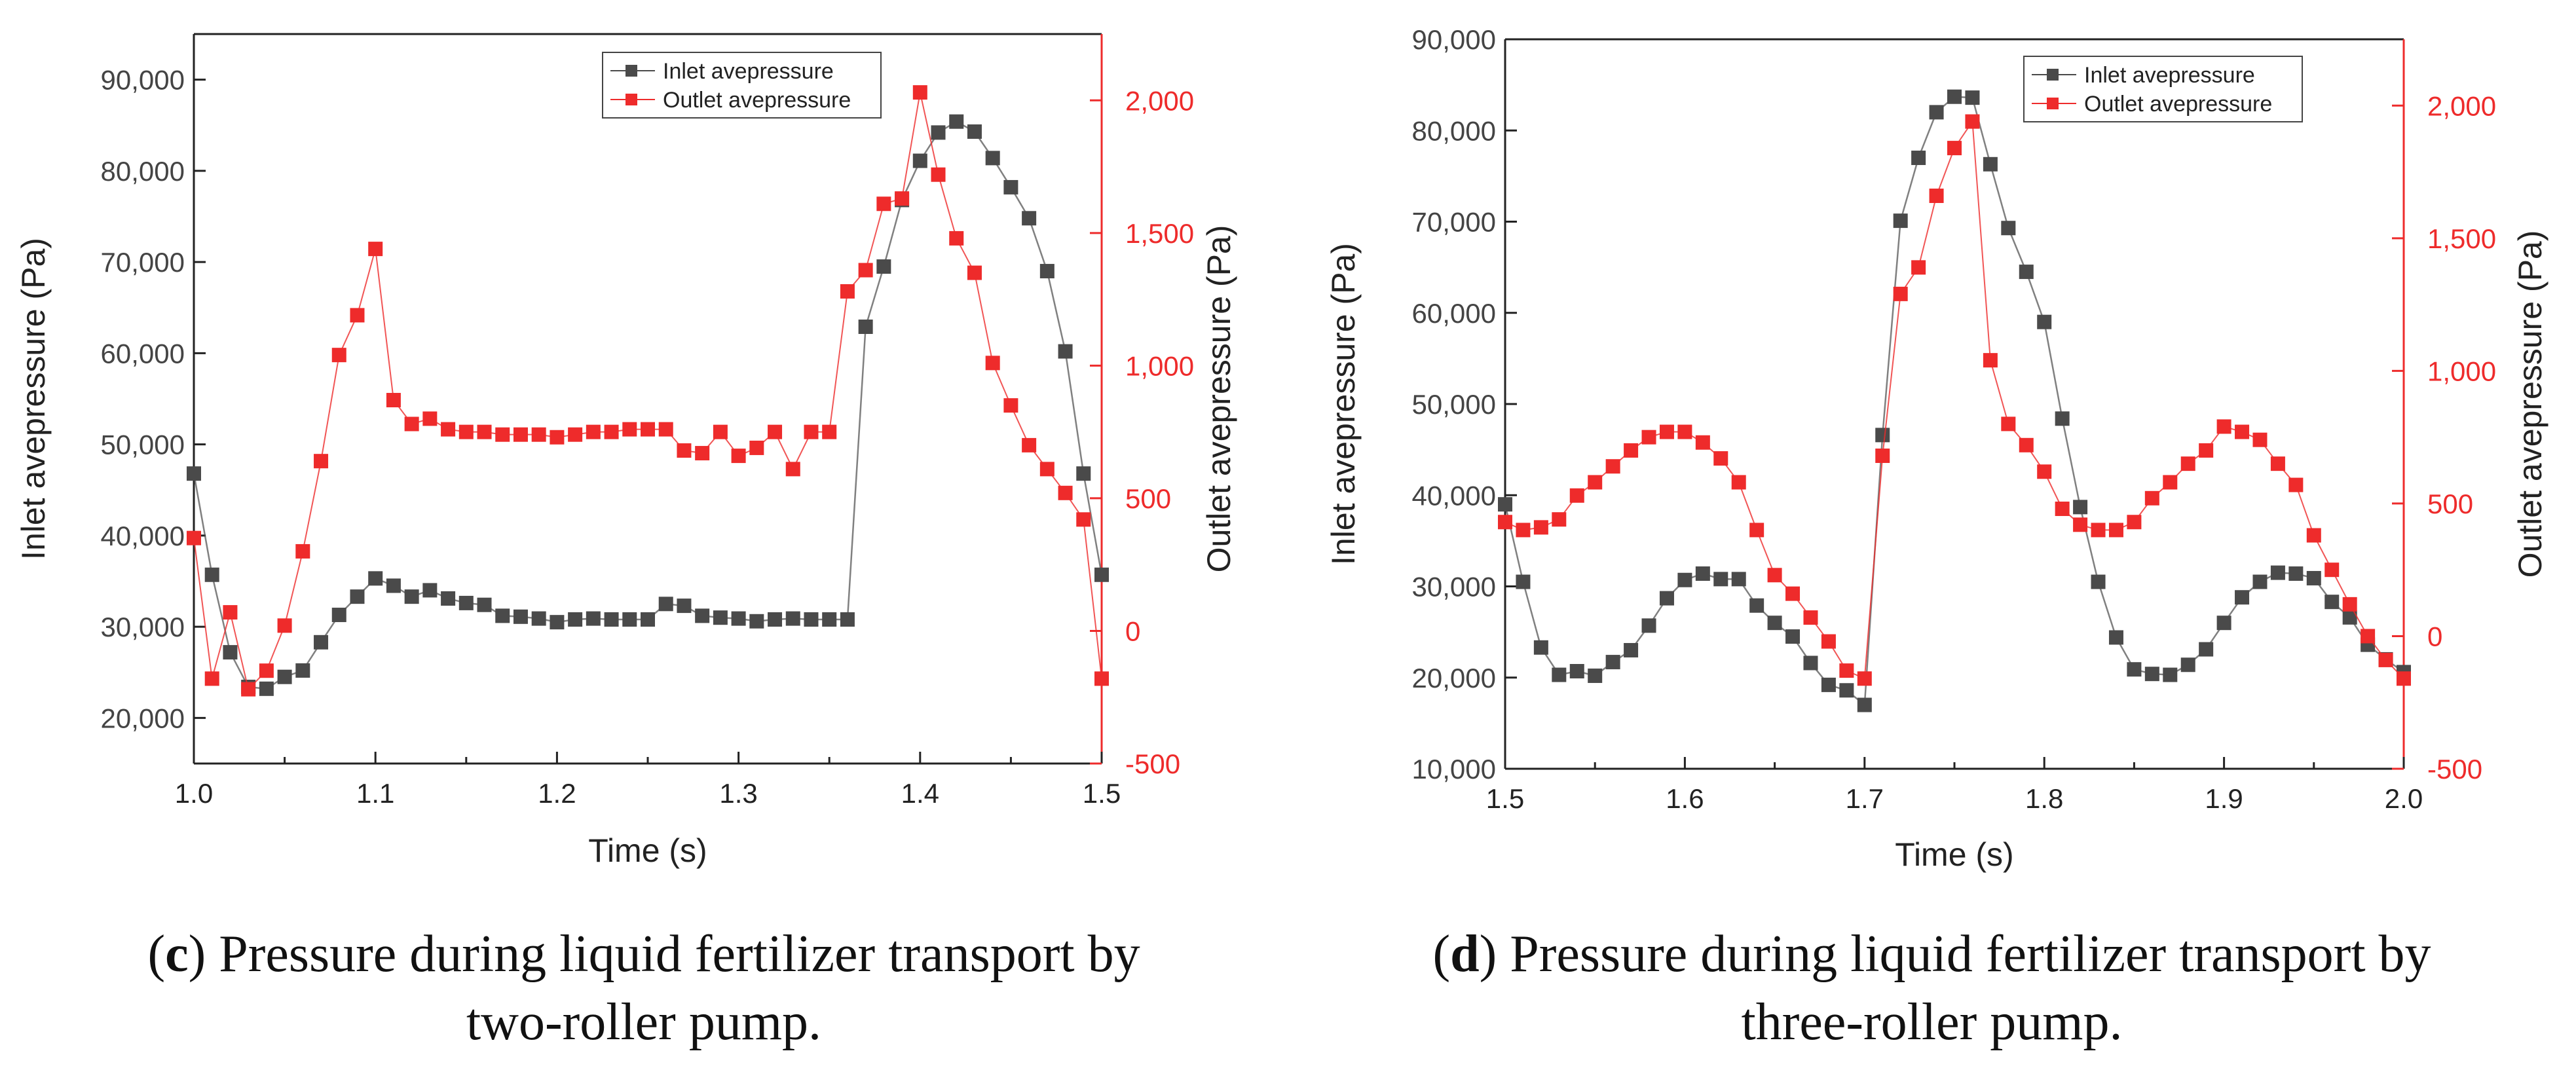 The width and height of the screenshot is (2576, 1087). What do you see at coordinates (375, 793) in the screenshot?
I see `x-tick-label: 1.1` at bounding box center [375, 793].